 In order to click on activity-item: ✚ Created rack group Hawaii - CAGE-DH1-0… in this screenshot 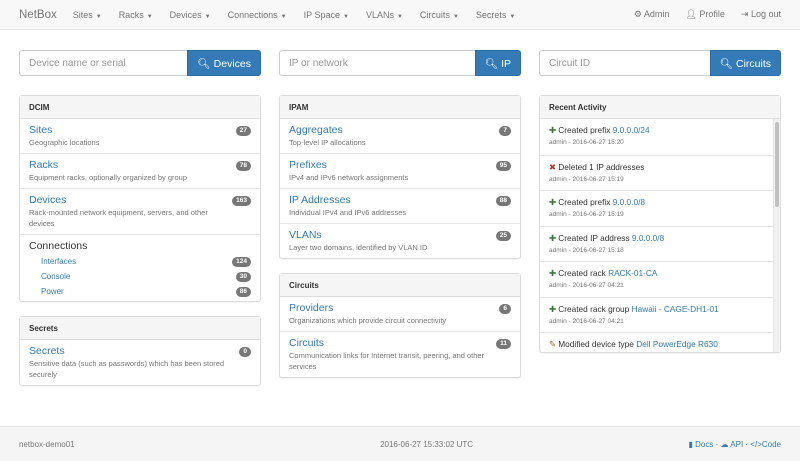, I will do `click(660, 314)`.